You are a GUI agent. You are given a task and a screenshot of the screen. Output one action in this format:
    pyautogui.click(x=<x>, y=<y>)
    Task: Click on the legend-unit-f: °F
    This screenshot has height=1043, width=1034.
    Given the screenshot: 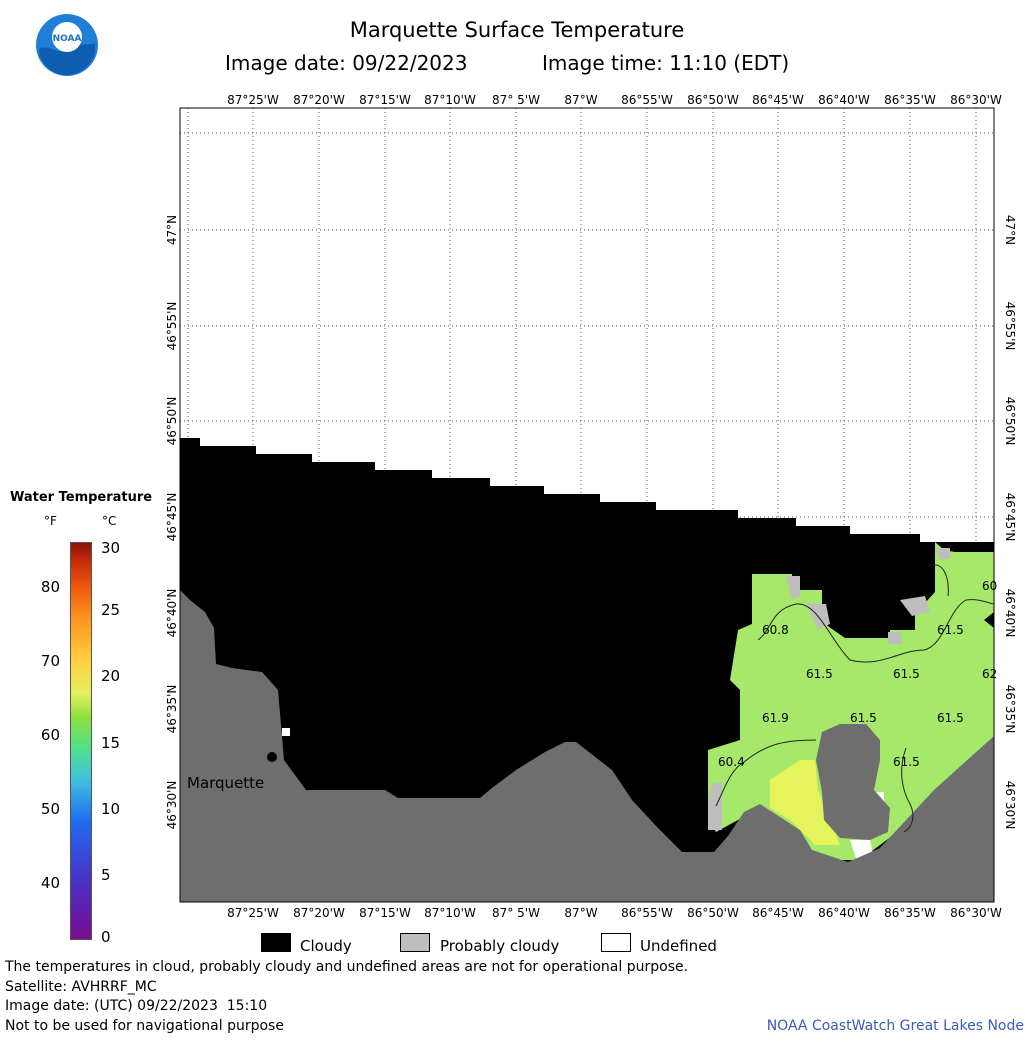 What is the action you would take?
    pyautogui.click(x=50, y=521)
    